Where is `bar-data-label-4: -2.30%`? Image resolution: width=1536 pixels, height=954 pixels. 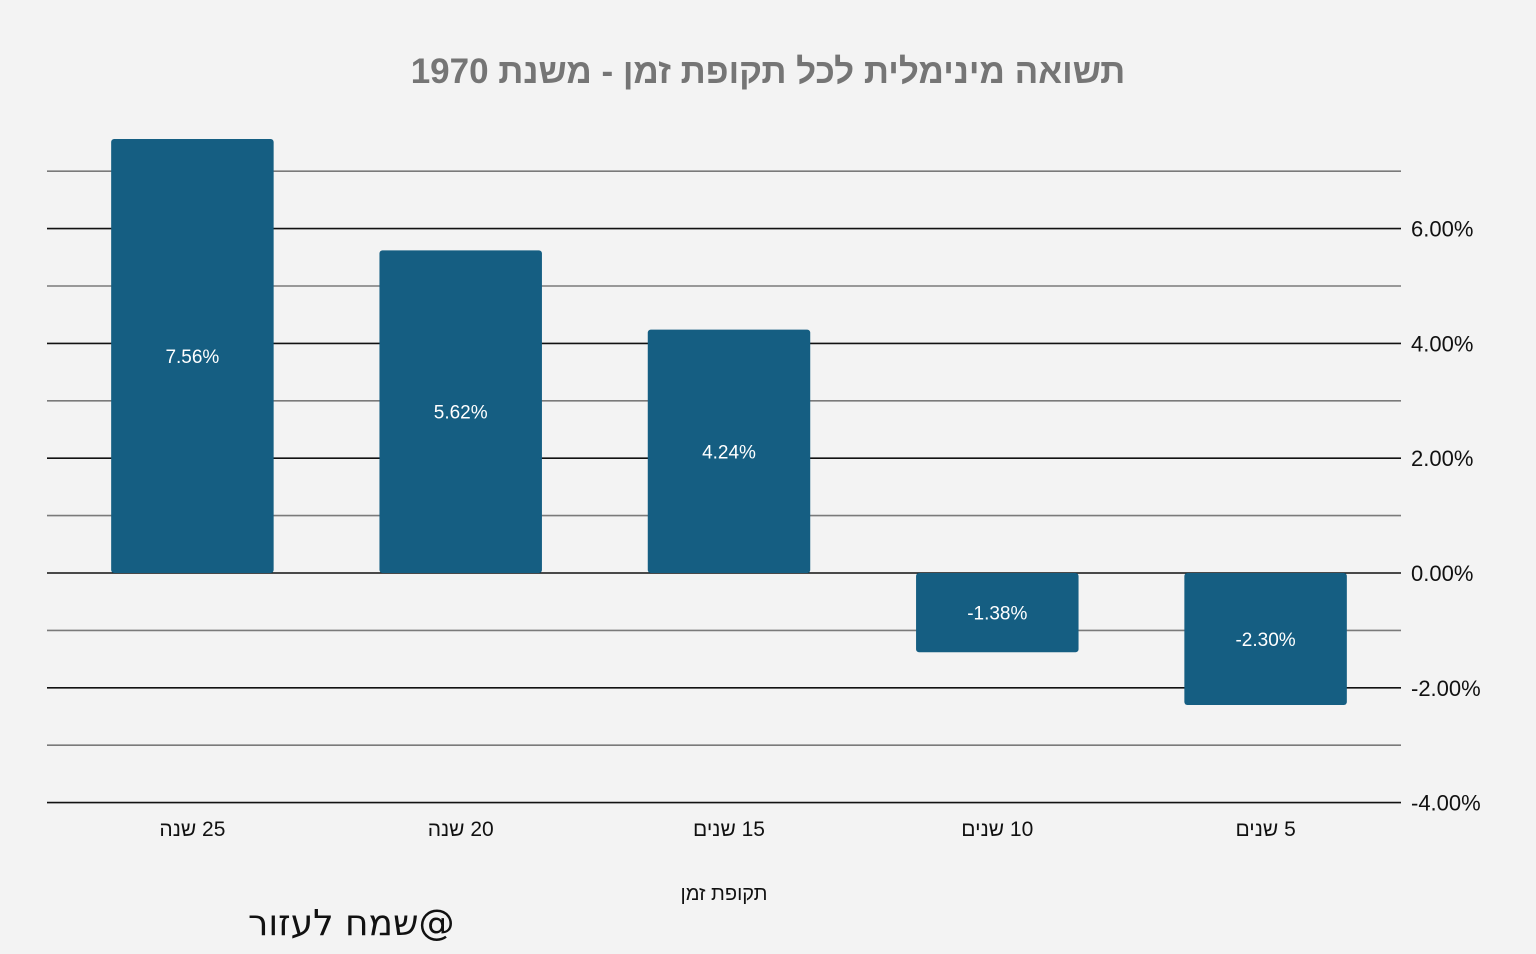
bar-data-label-4: -2.30% is located at coordinates (1265, 640).